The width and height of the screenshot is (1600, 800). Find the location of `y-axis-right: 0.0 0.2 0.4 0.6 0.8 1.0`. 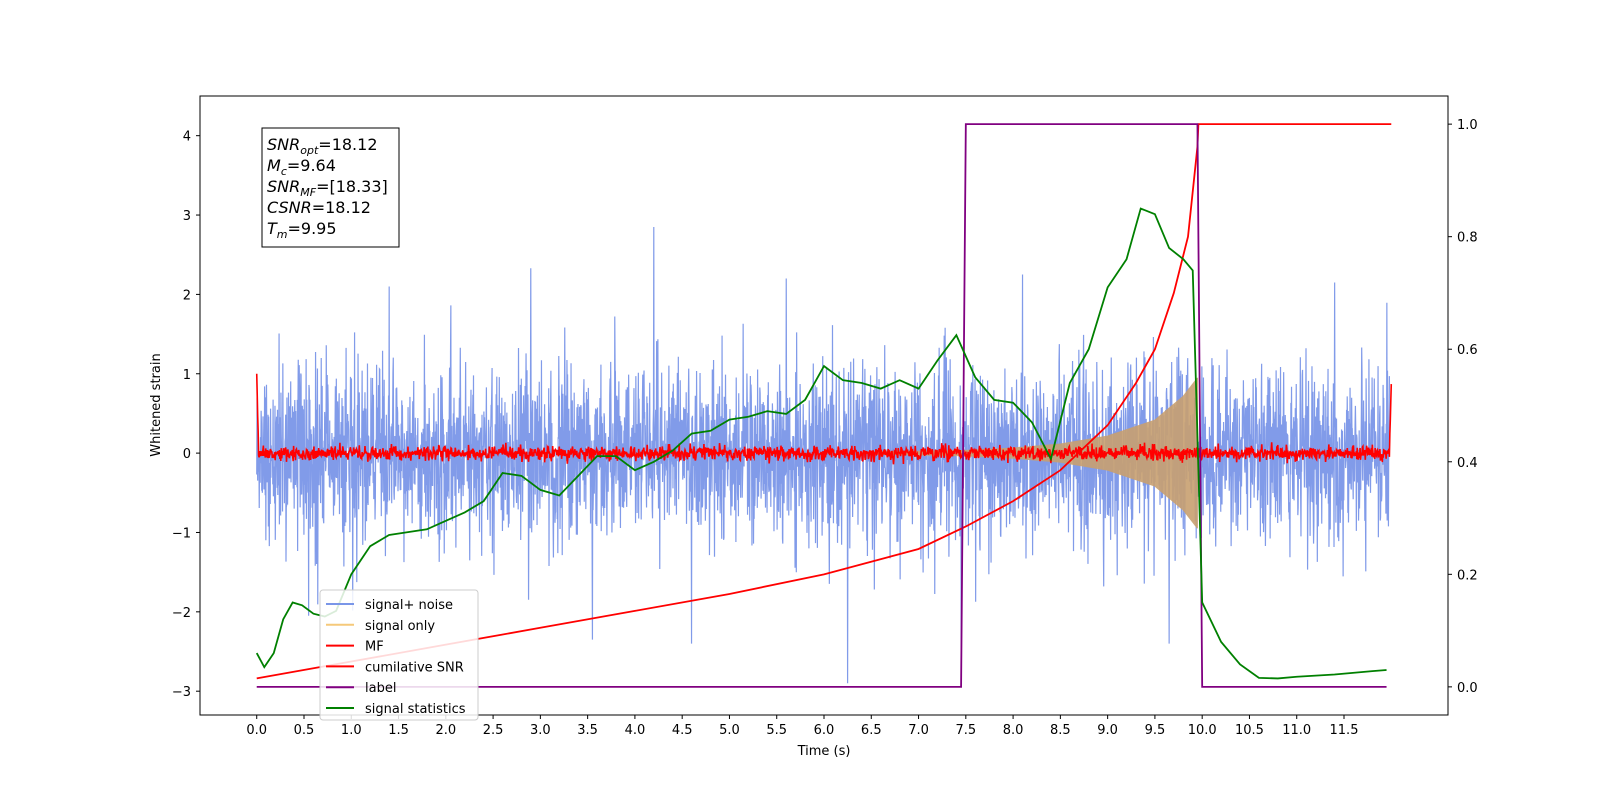

y-axis-right: 0.0 0.2 0.4 0.6 0.8 1.0 is located at coordinates (1463, 407).